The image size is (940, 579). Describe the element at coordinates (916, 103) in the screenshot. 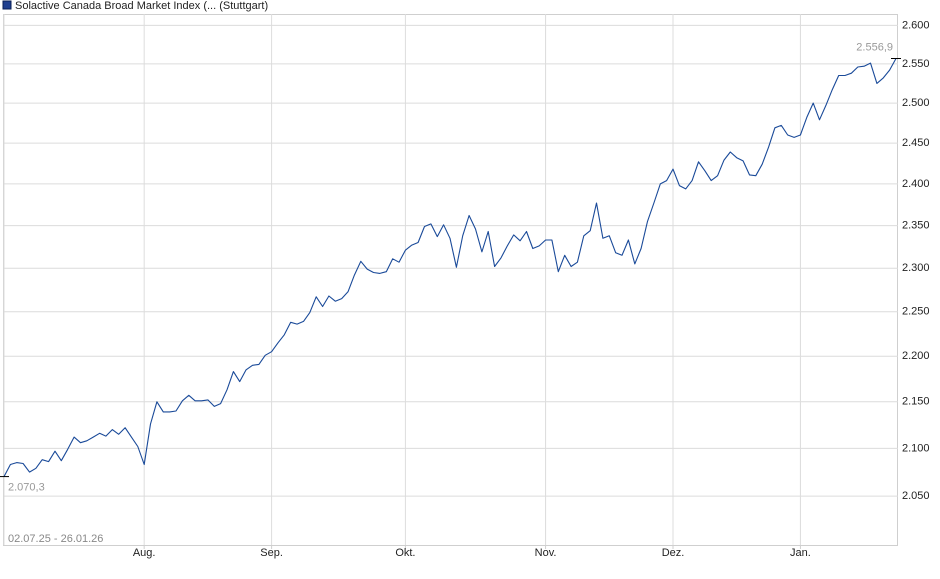

I see `y-tick-label: 2.500` at that location.